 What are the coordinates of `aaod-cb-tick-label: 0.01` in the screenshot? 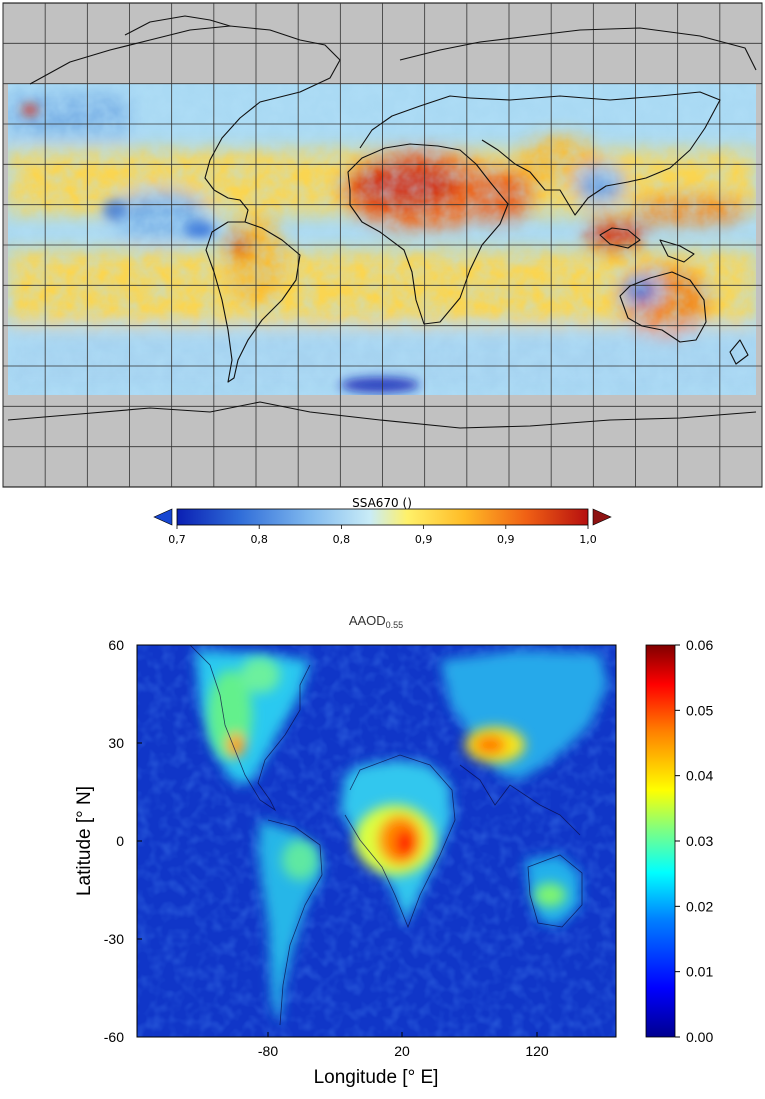 It's located at (699, 972).